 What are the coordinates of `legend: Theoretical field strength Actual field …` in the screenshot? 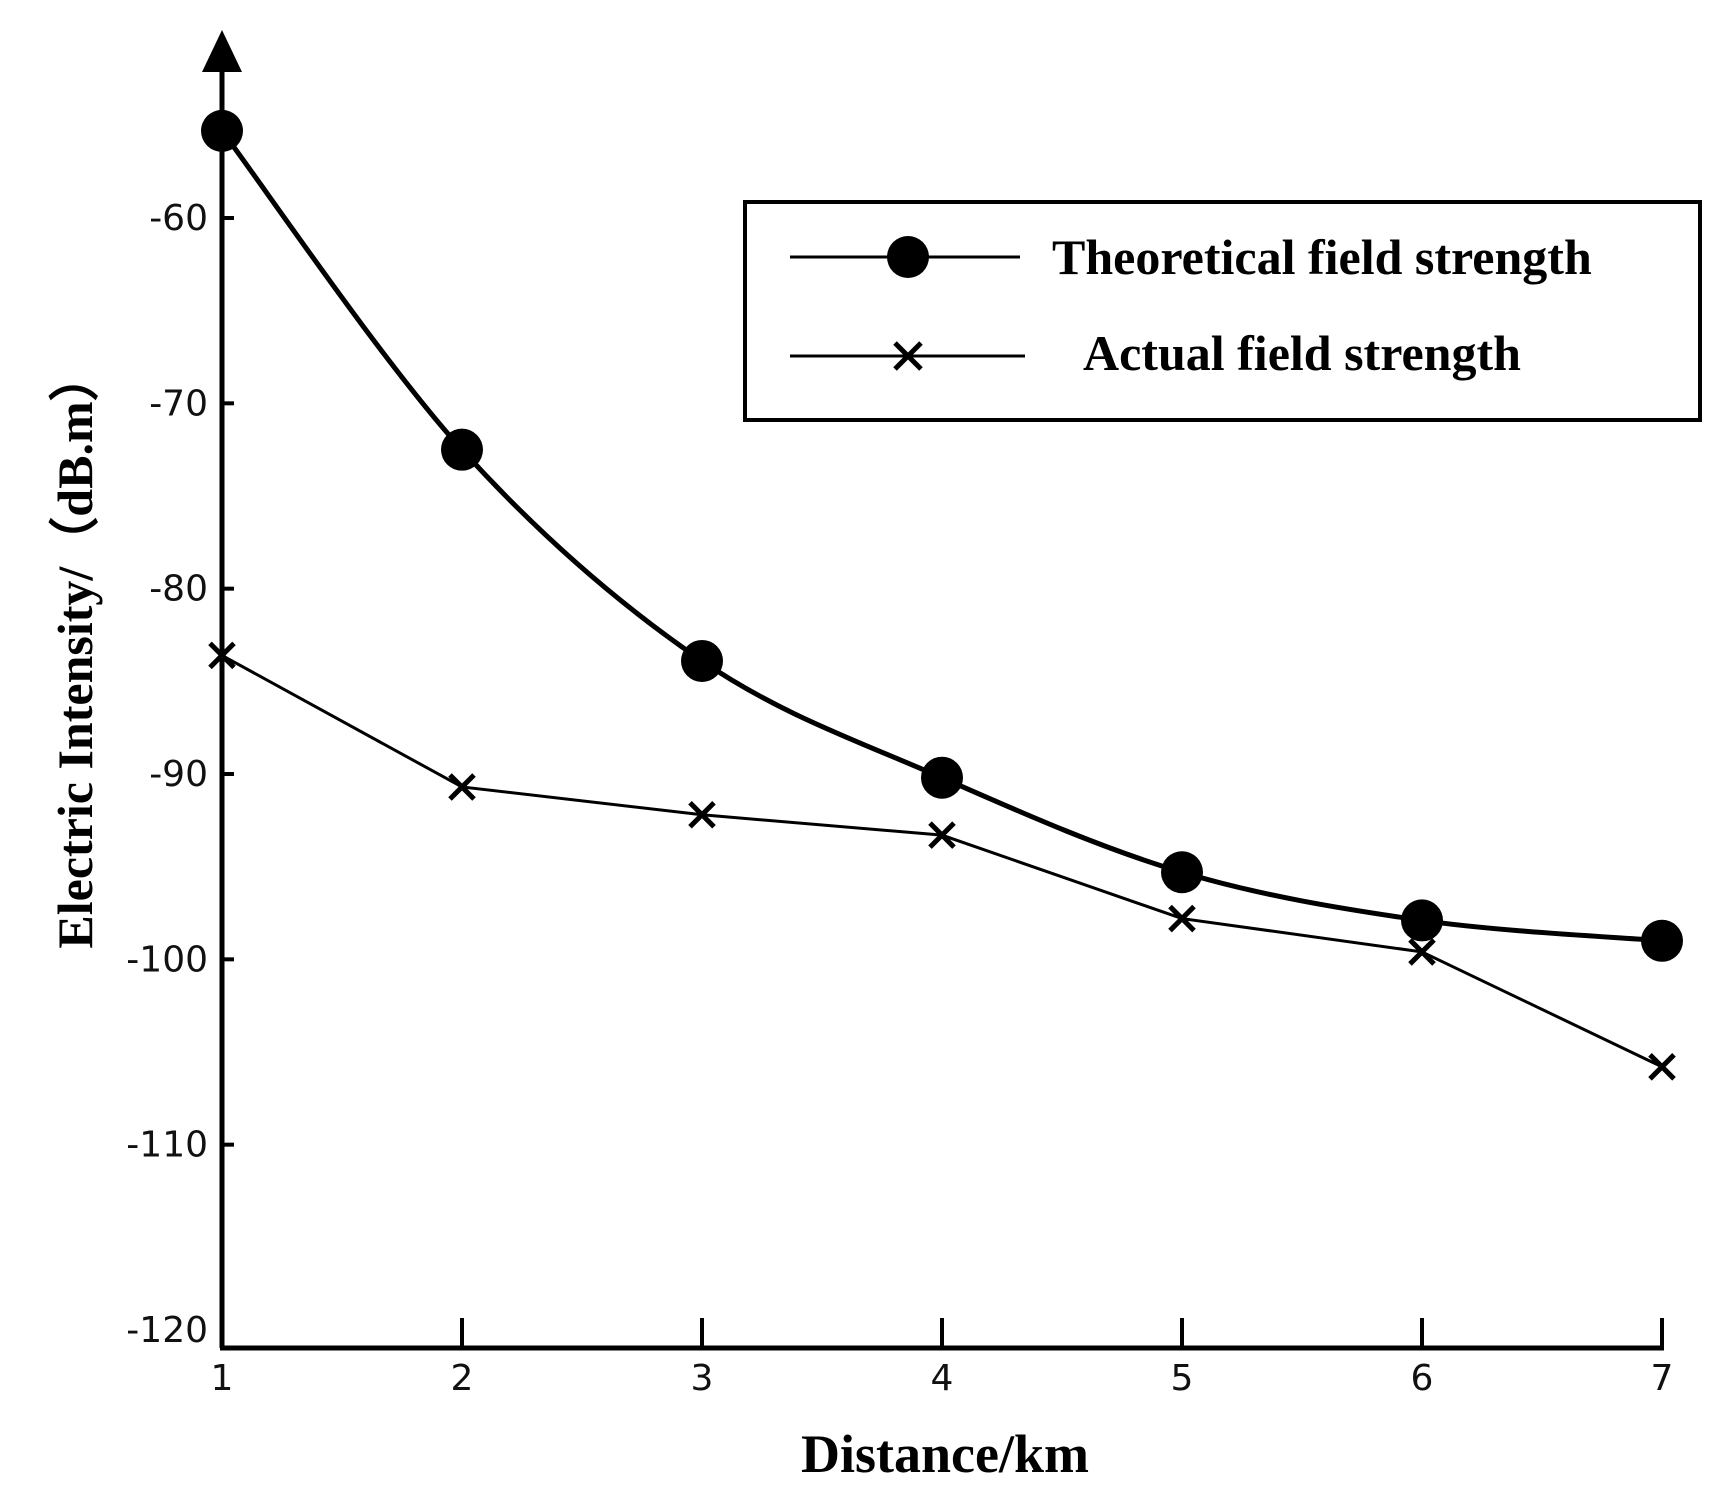 It's located at (1222, 311).